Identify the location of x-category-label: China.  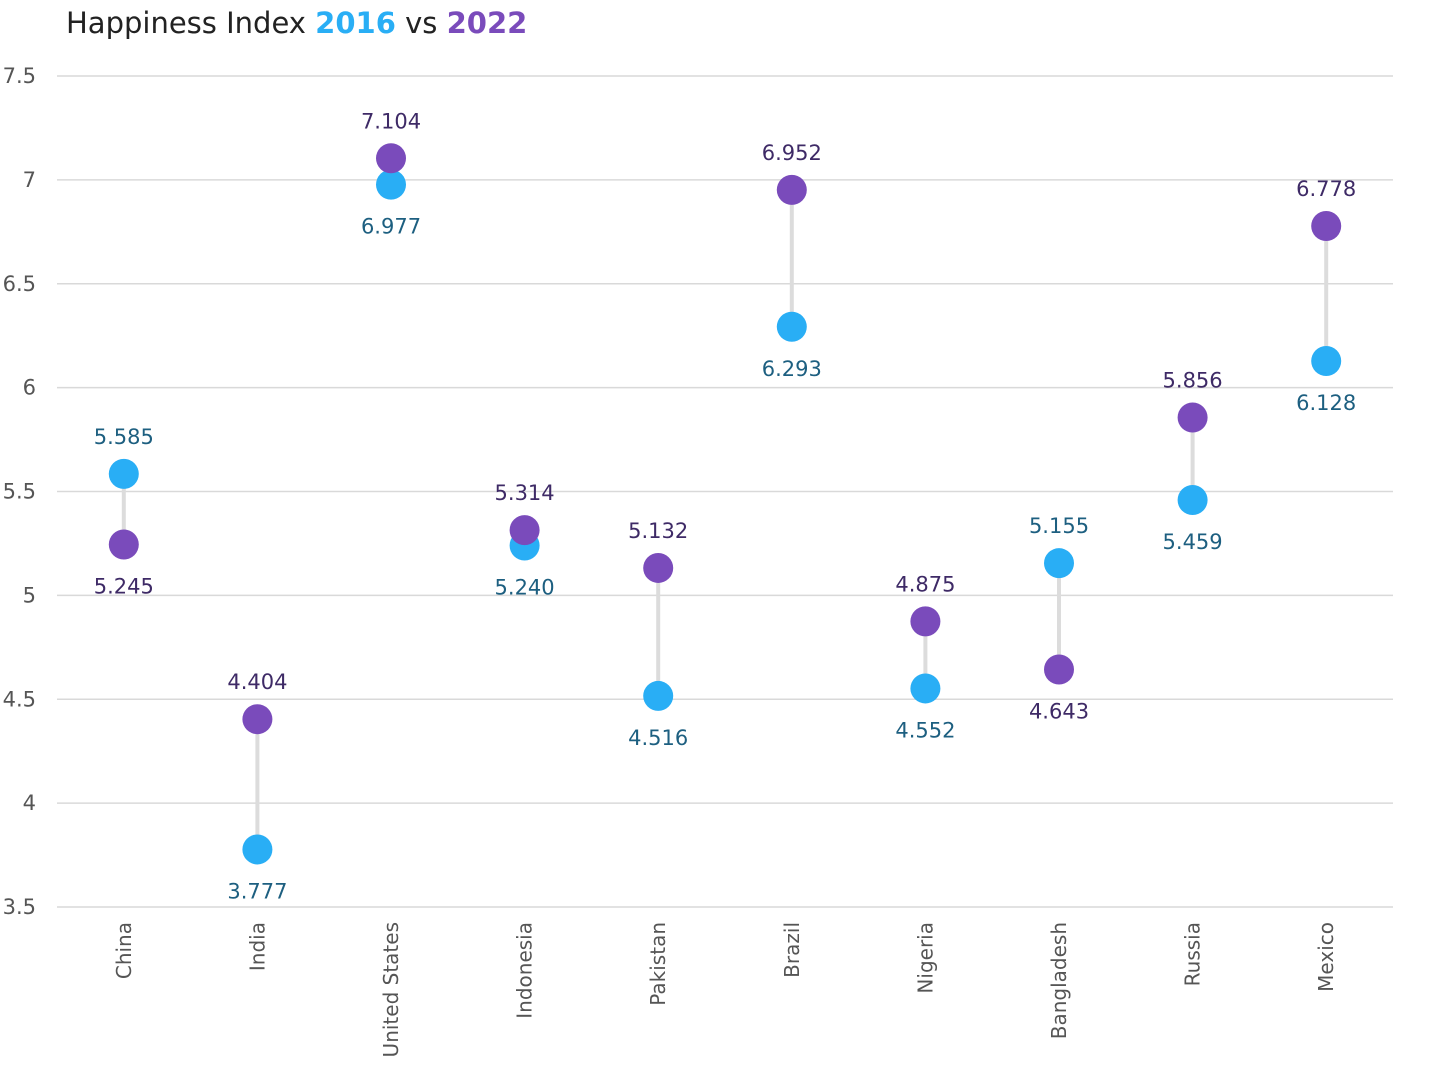
(124, 950).